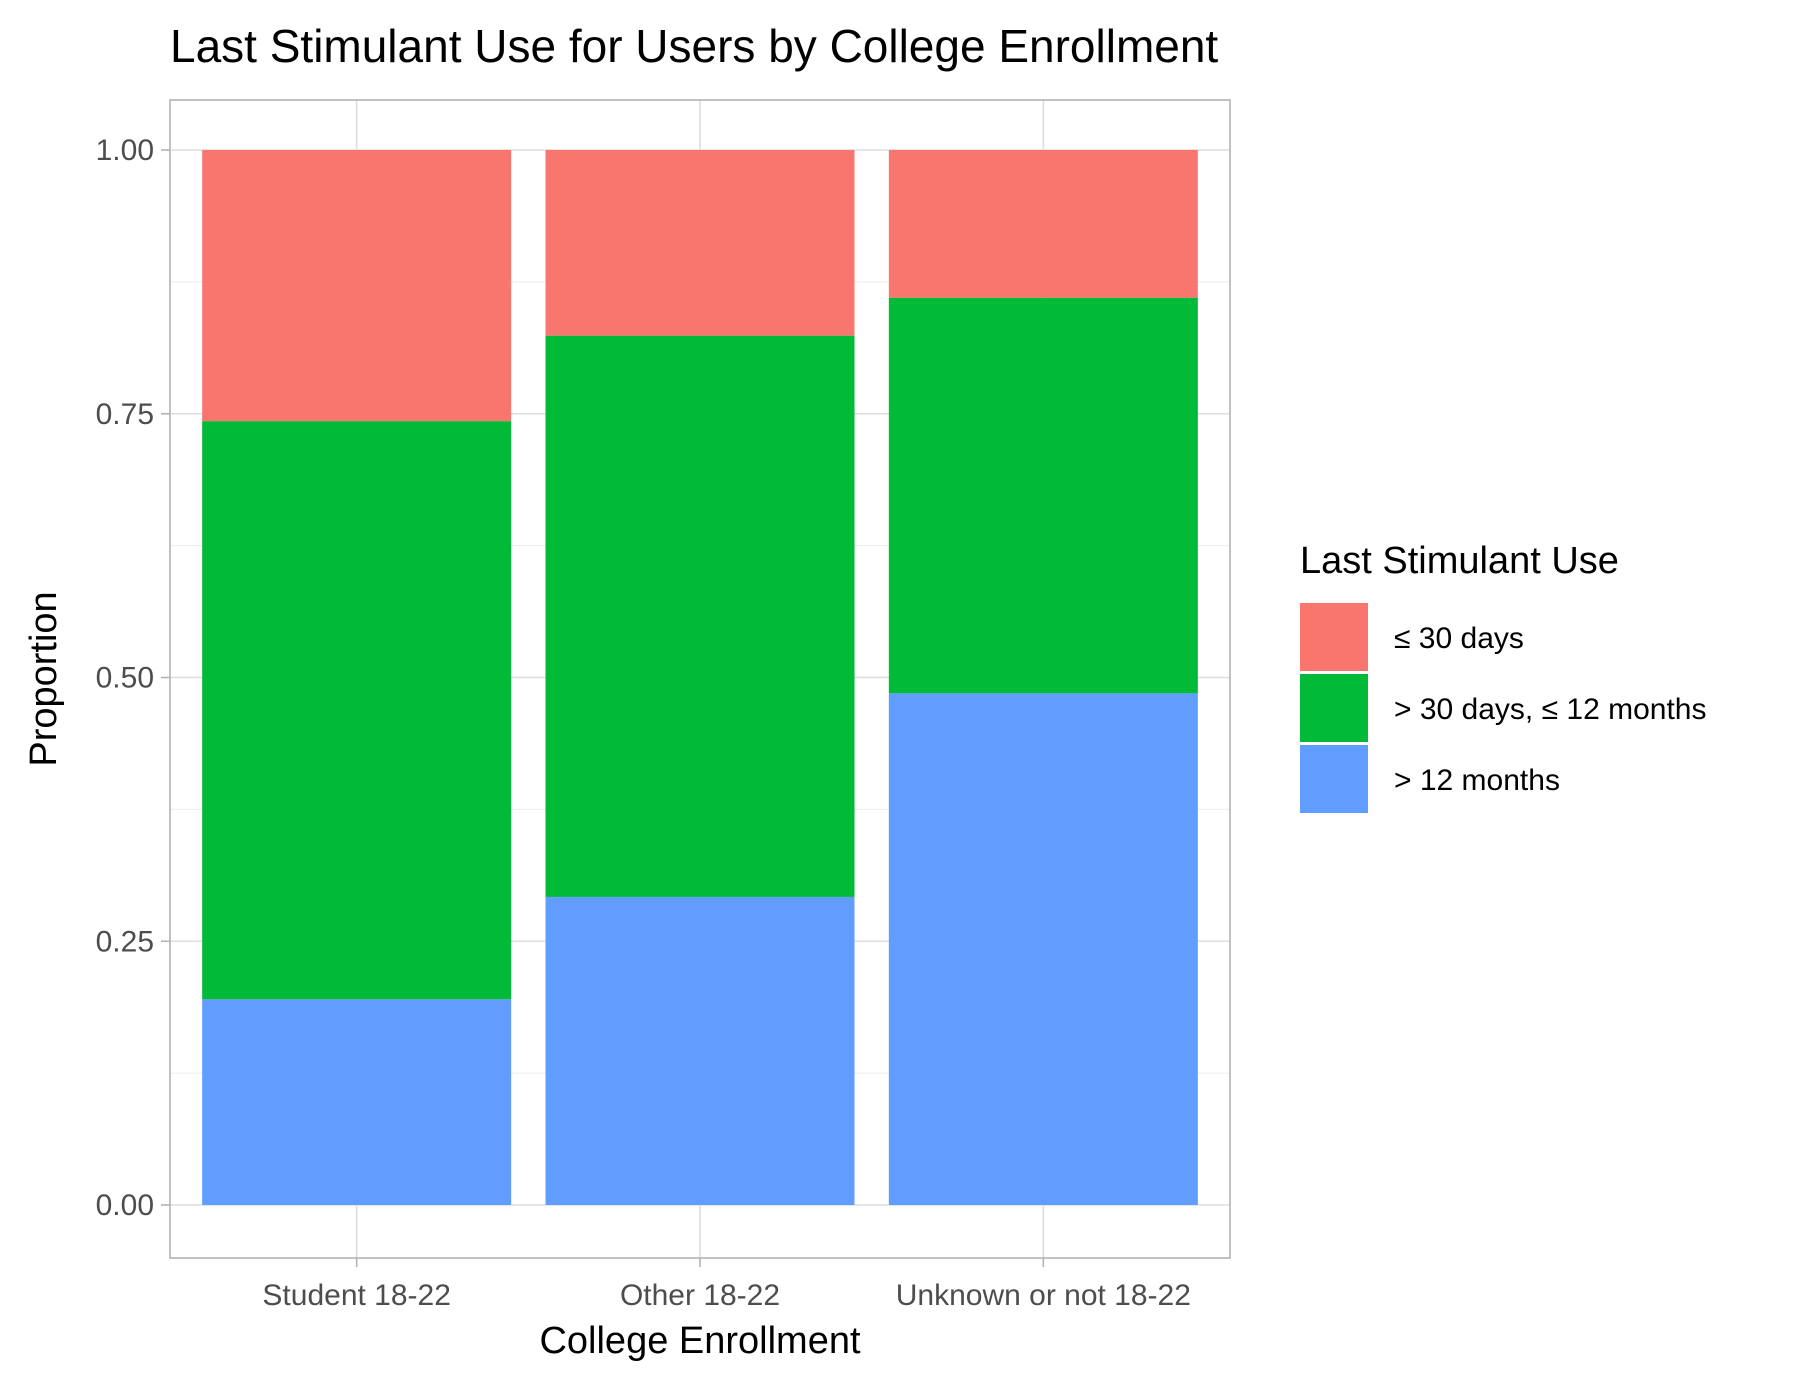 The width and height of the screenshot is (1813, 1378). I want to click on x-tick-label: Other 18-22, so click(700, 1295).